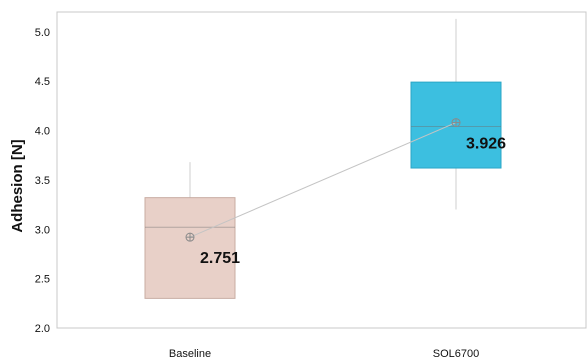 The height and width of the screenshot is (364, 587). Describe the element at coordinates (17, 185) in the screenshot. I see `y-axis-label: Adhesion [N]` at that location.